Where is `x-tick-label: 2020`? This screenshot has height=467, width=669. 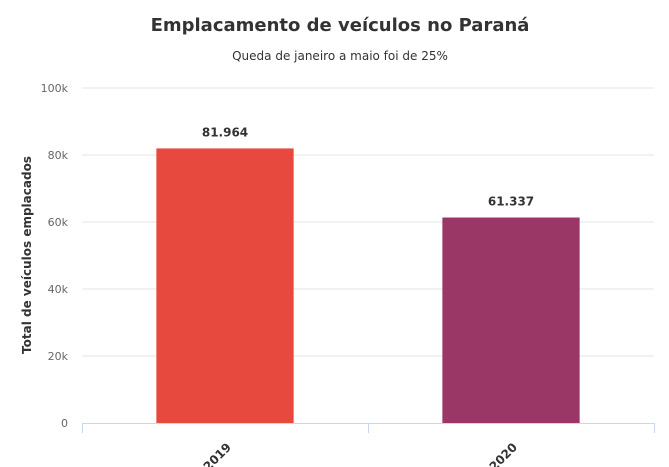 x-tick-label: 2020 is located at coordinates (504, 453).